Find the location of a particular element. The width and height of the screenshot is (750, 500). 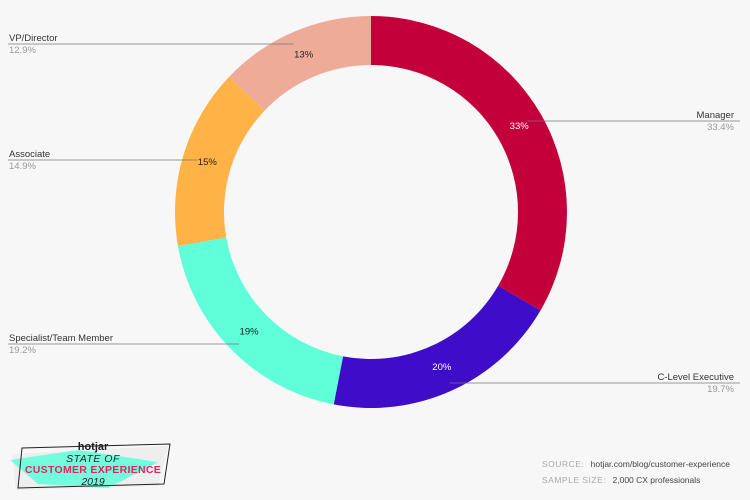

callout-value-specialist-team-member: 19.2% is located at coordinates (22, 350).